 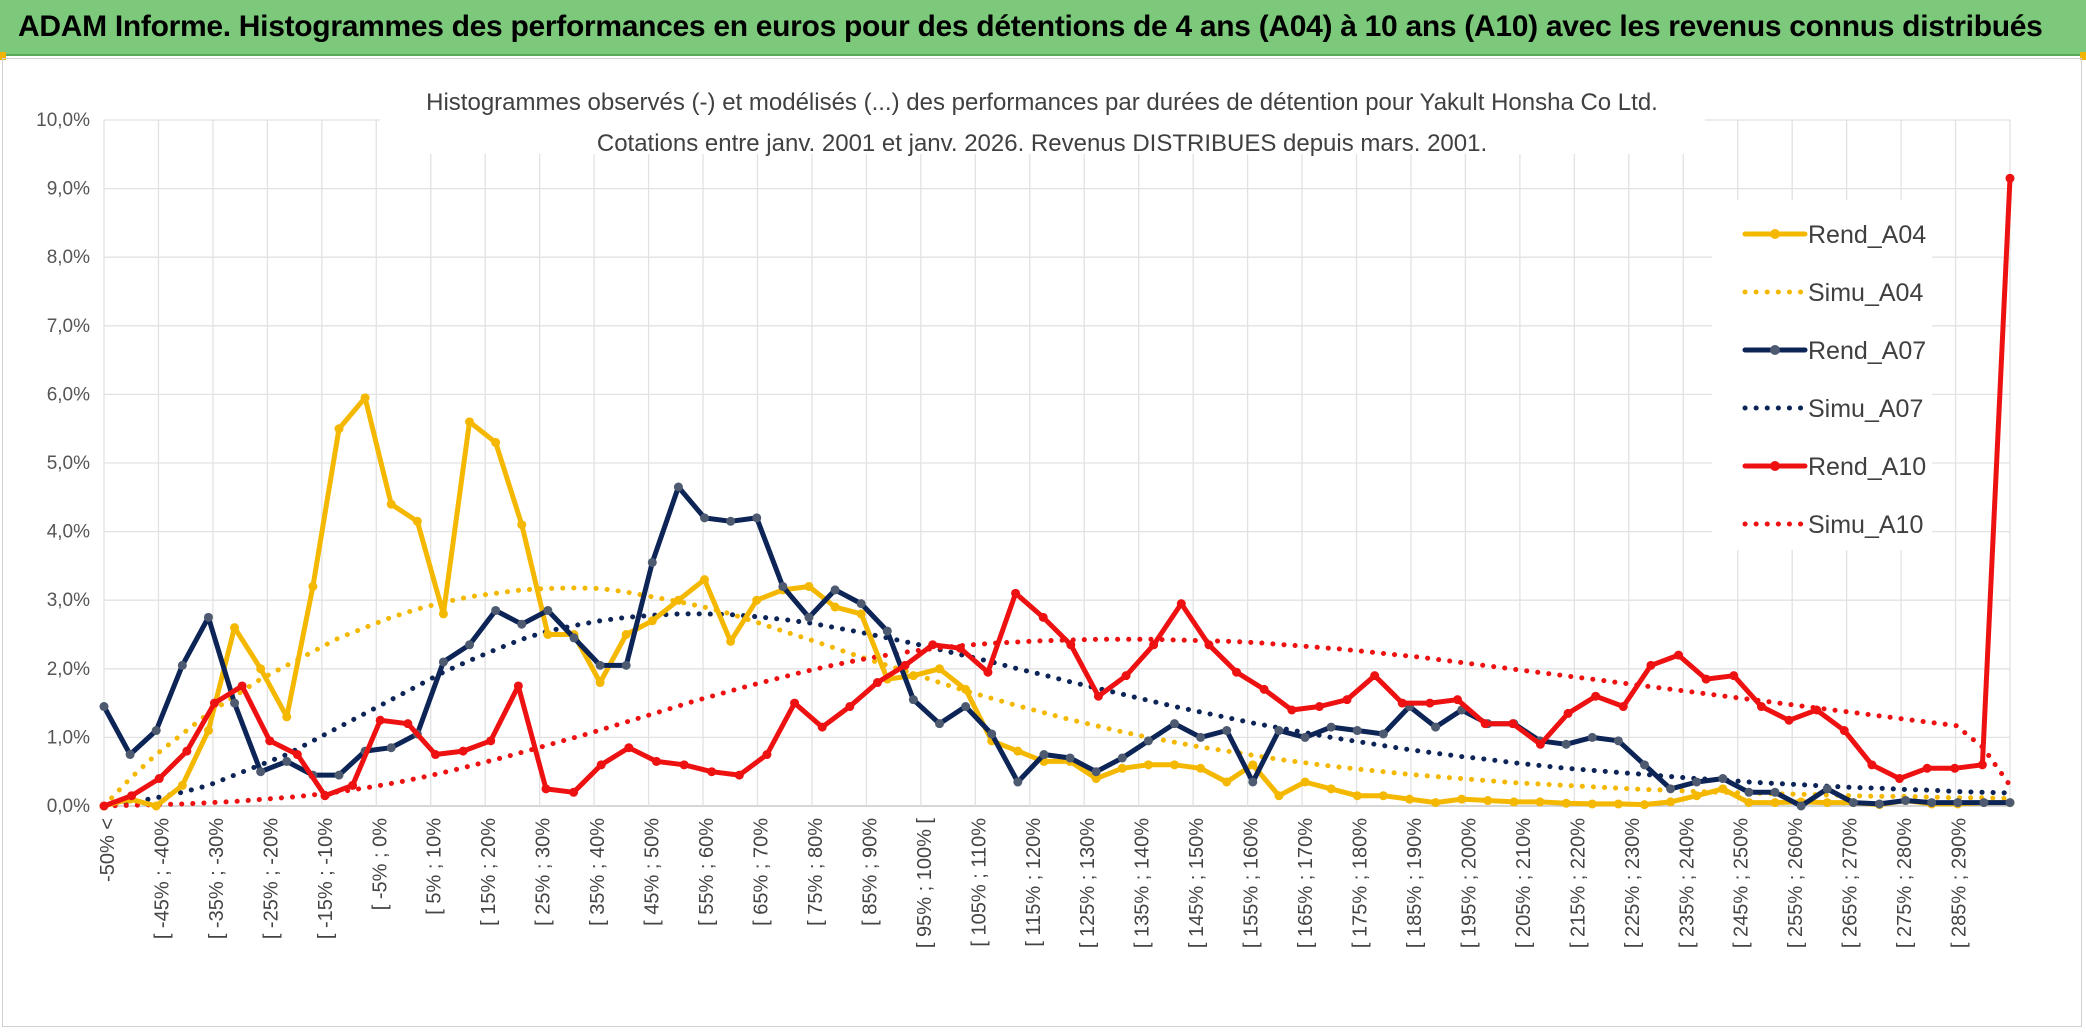 What do you see at coordinates (271, 878) in the screenshot?
I see `x-tick-label: [ -25% ; -20%` at bounding box center [271, 878].